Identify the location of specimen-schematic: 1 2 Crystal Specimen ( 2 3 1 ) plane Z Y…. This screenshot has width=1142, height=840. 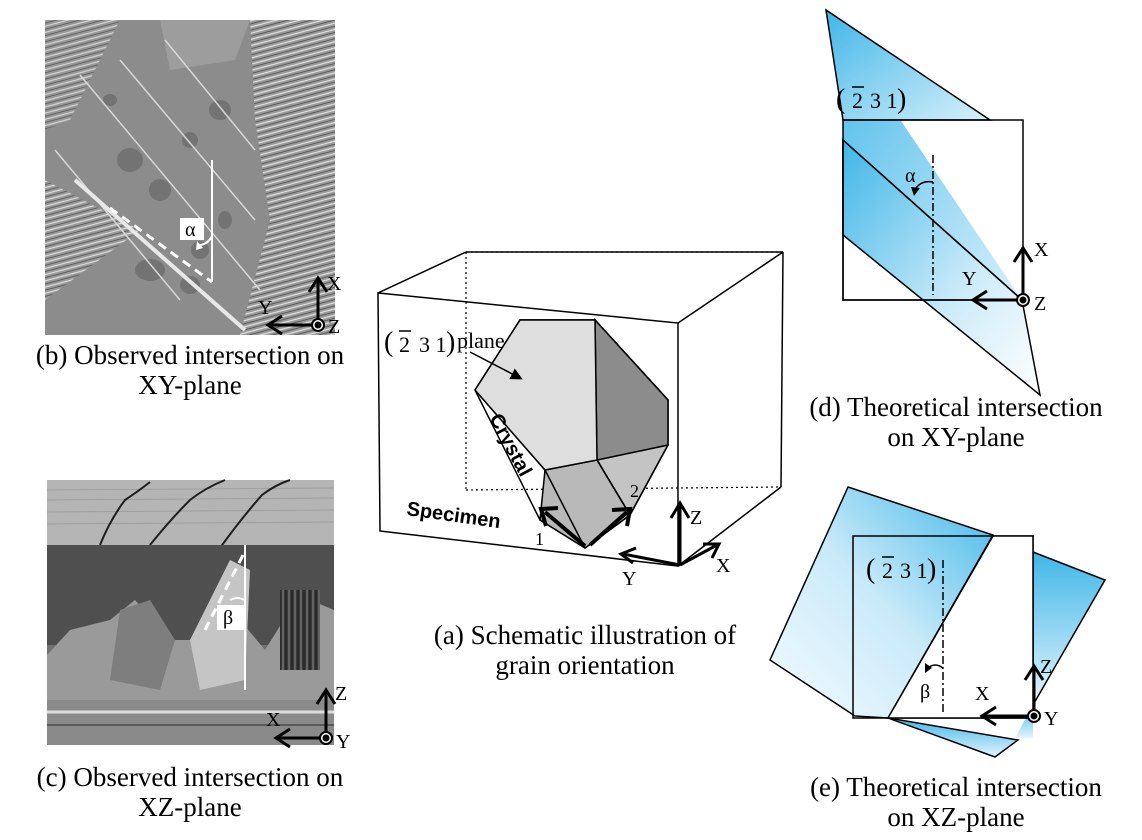
(580, 420).